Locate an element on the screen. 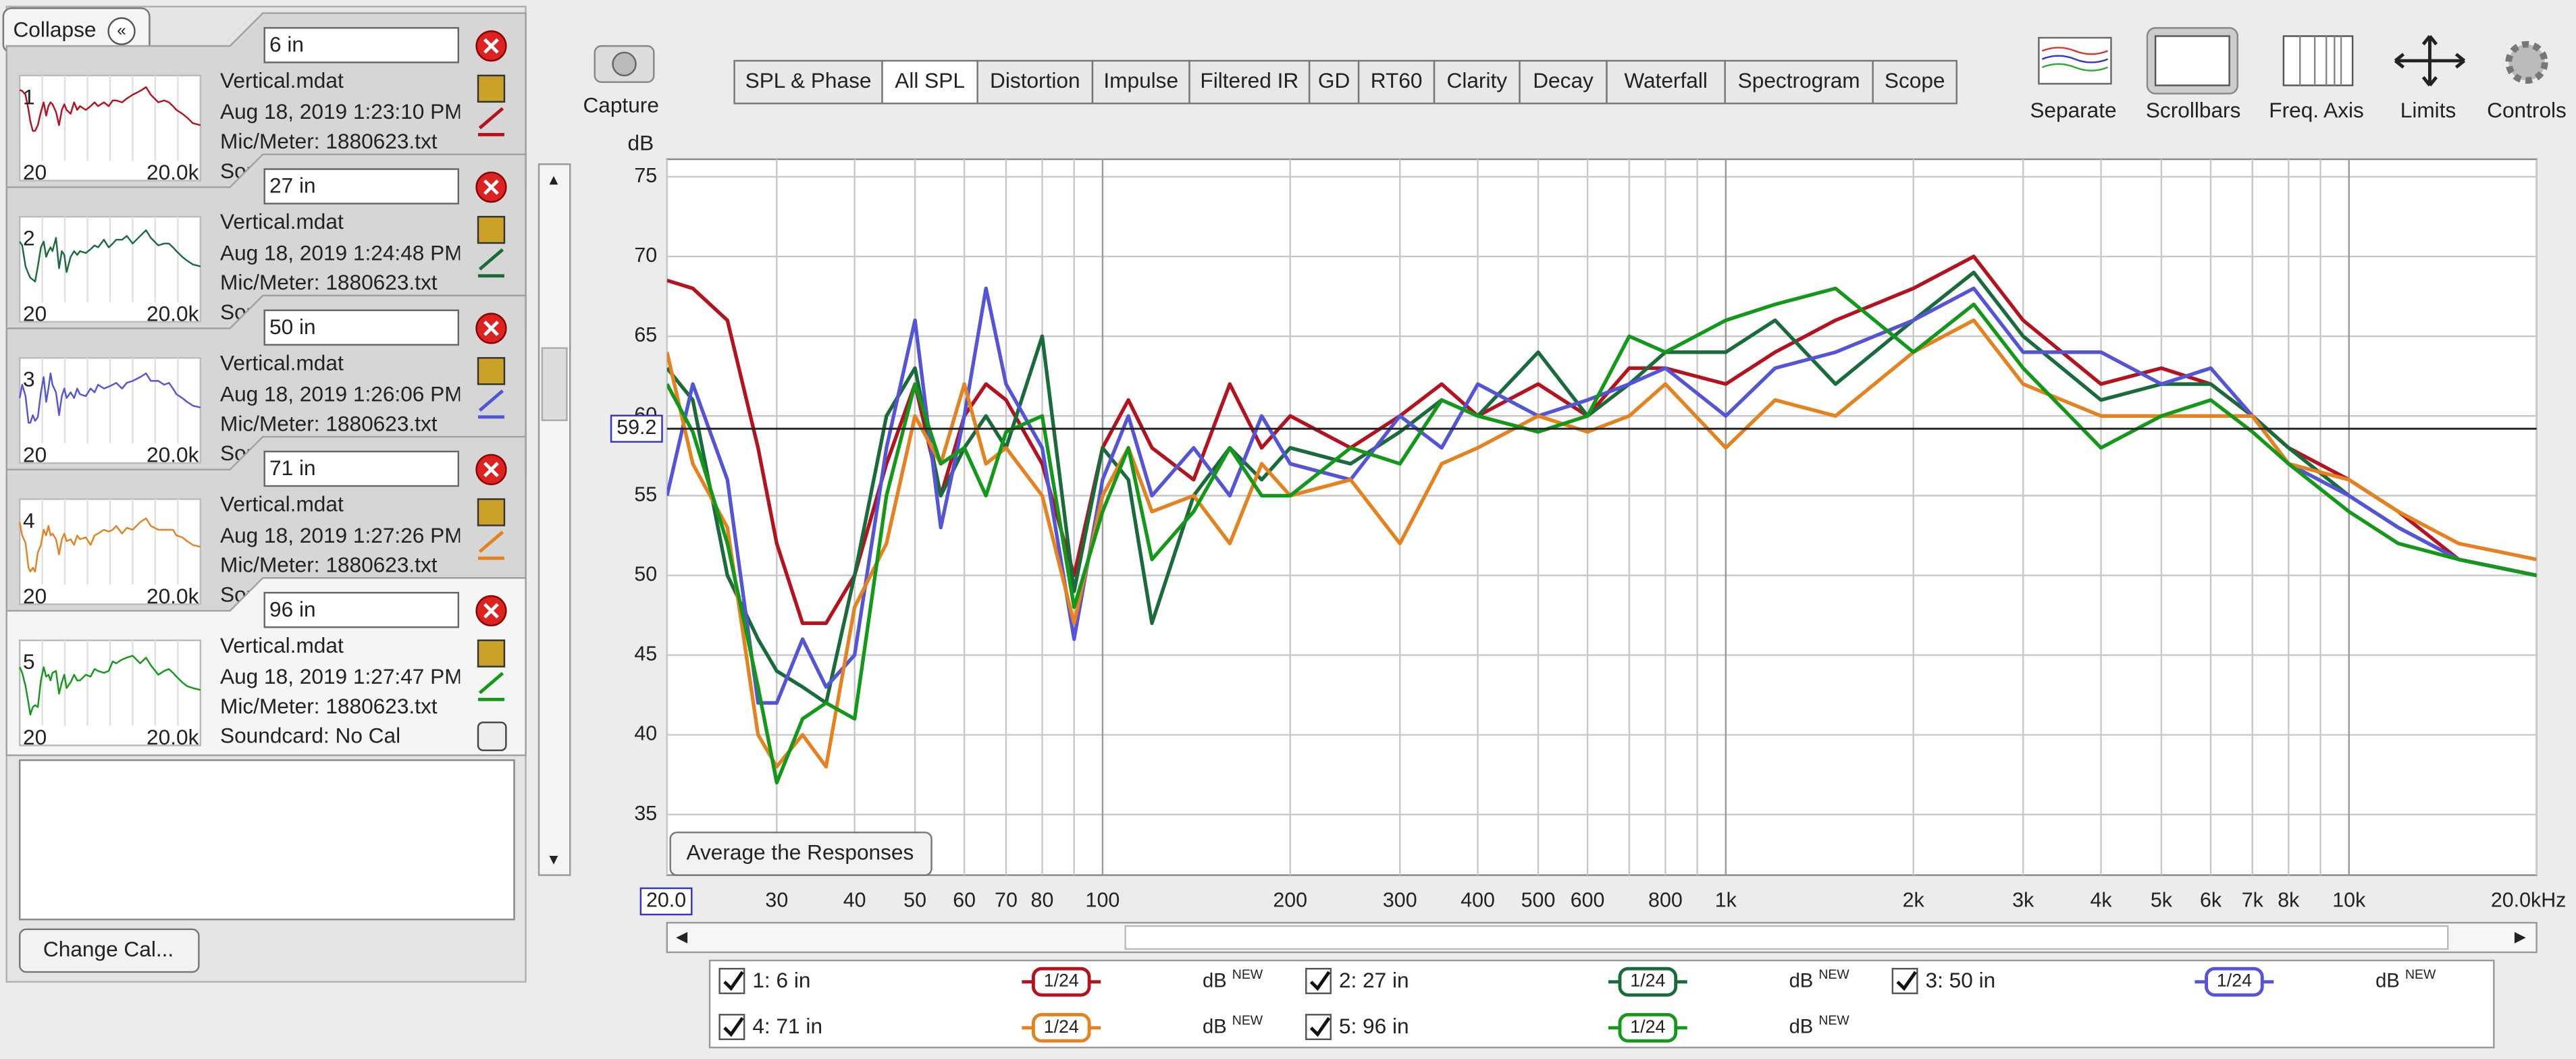 The image size is (2576, 1059). measurement-name: 27 in is located at coordinates (292, 185).